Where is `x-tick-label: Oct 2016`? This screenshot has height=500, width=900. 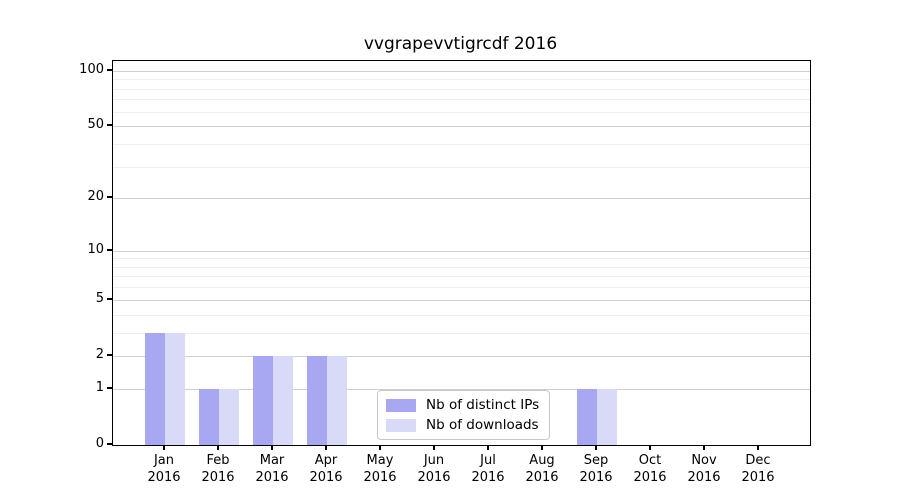 x-tick-label: Oct 2016 is located at coordinates (650, 469).